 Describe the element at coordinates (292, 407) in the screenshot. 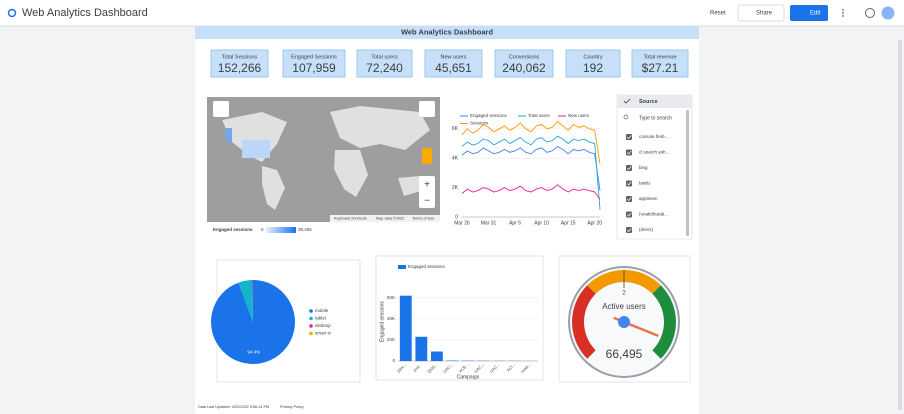

I see `footer-privacy: Privacy Policy` at that location.